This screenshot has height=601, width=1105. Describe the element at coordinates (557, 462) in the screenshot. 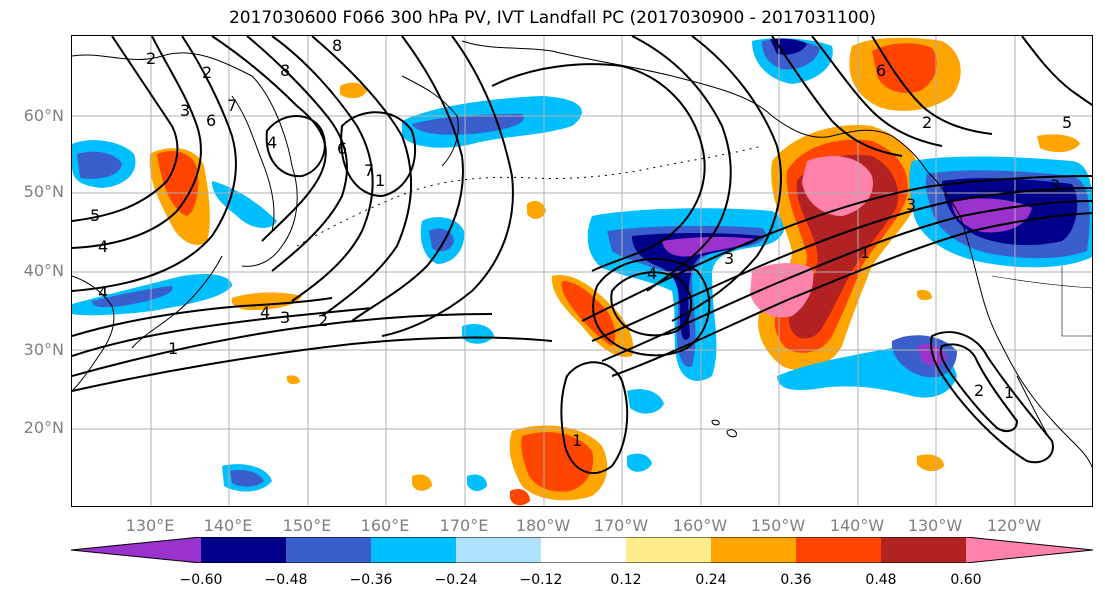

I see `shade-pos-tropics-core` at that location.